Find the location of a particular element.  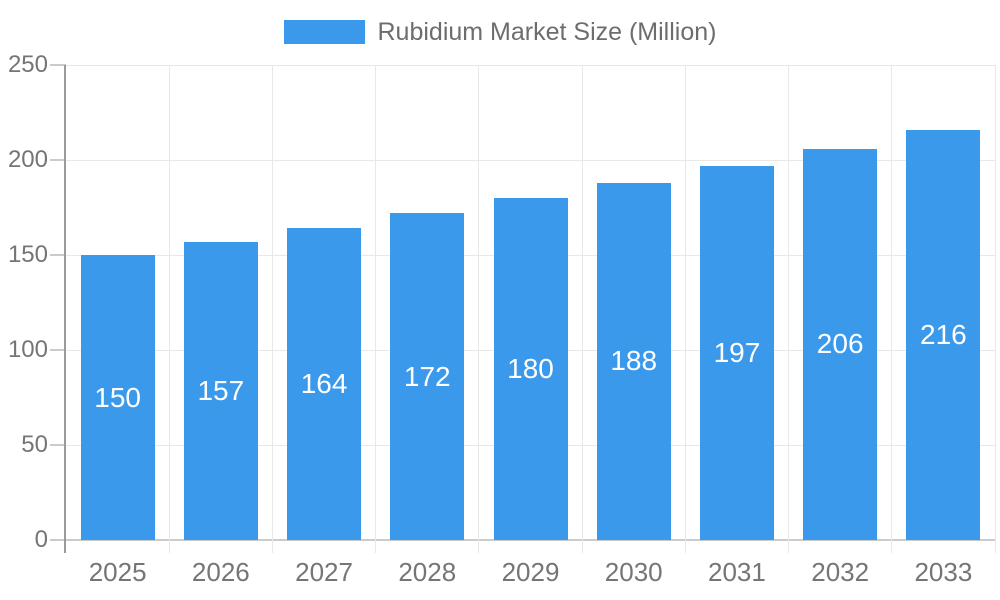

x-axis-label: 2033 is located at coordinates (943, 572).